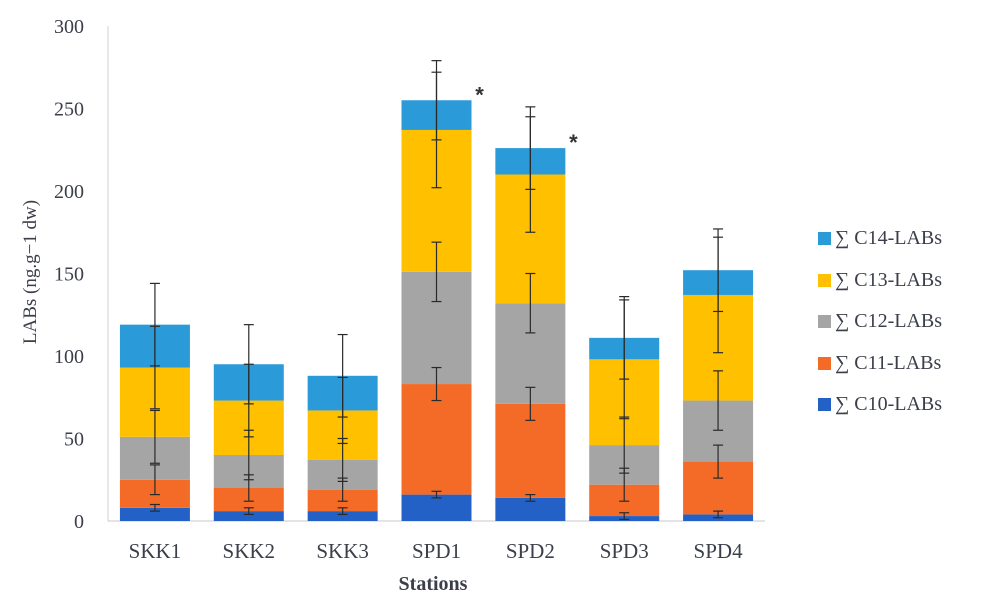 Image resolution: width=989 pixels, height=594 pixels. I want to click on legend-item: ∑ C12-LABs, so click(903, 322).